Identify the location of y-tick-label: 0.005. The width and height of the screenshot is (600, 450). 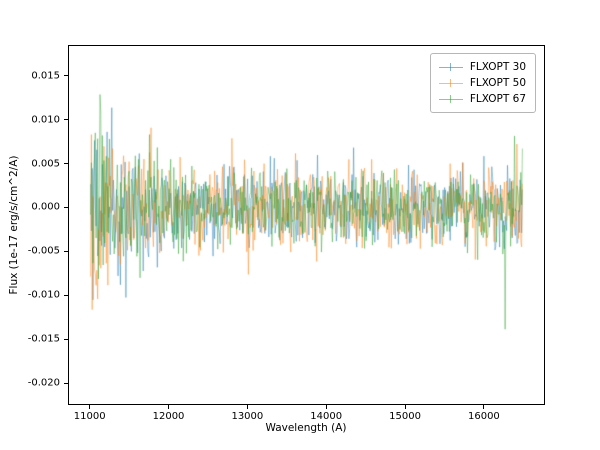
(45, 164).